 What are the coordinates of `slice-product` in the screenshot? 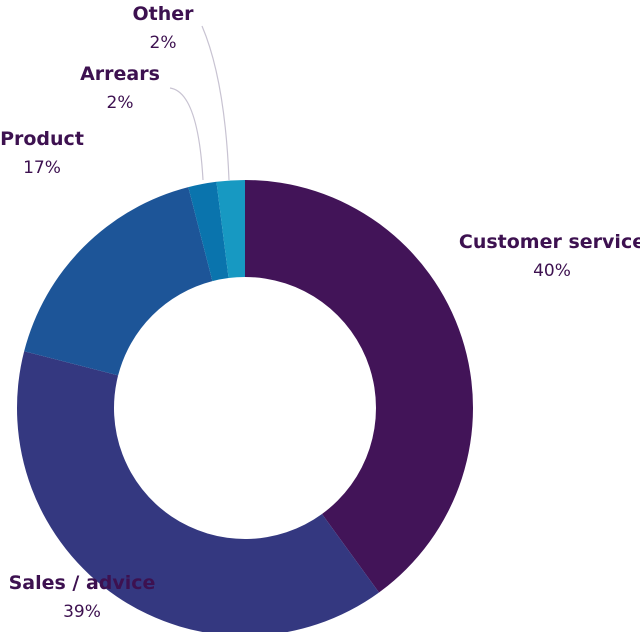 It's located at (118, 281).